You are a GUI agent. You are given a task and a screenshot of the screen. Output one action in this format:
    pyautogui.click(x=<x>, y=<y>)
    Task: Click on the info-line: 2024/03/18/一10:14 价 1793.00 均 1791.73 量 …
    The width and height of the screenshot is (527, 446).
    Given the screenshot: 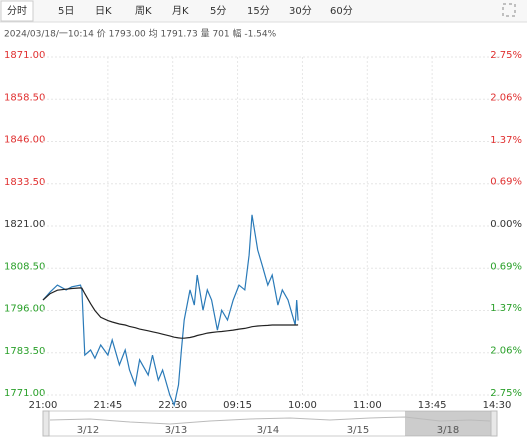 What is the action you would take?
    pyautogui.click(x=140, y=34)
    